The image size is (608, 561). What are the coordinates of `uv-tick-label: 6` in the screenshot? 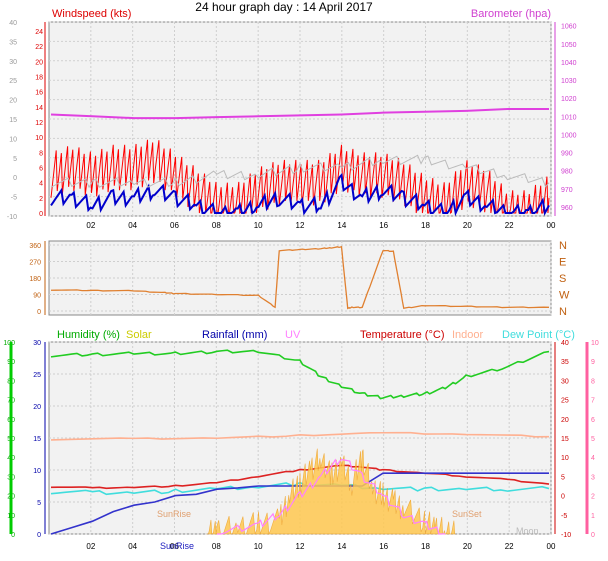 It's located at (593, 420).